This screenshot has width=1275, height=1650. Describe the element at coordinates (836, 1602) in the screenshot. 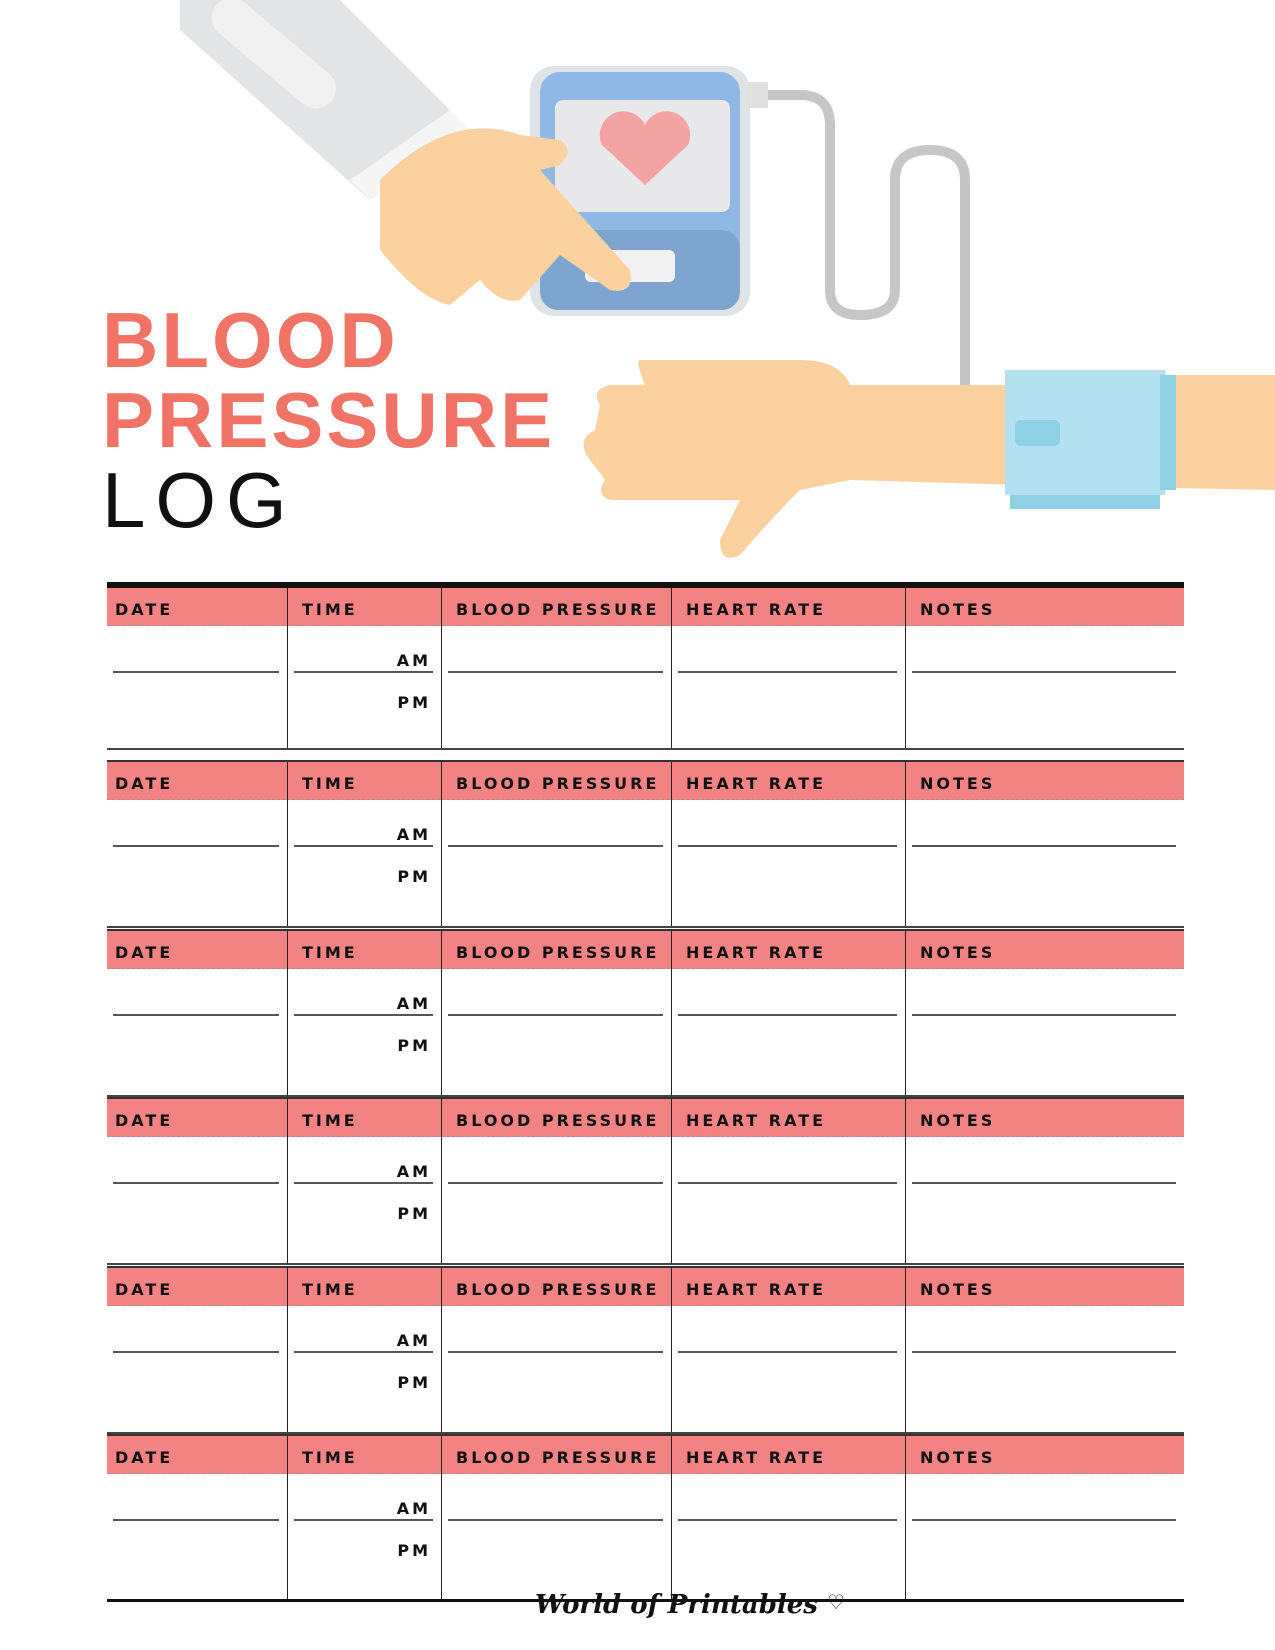

I see `heart-outline-icon: ♡` at that location.